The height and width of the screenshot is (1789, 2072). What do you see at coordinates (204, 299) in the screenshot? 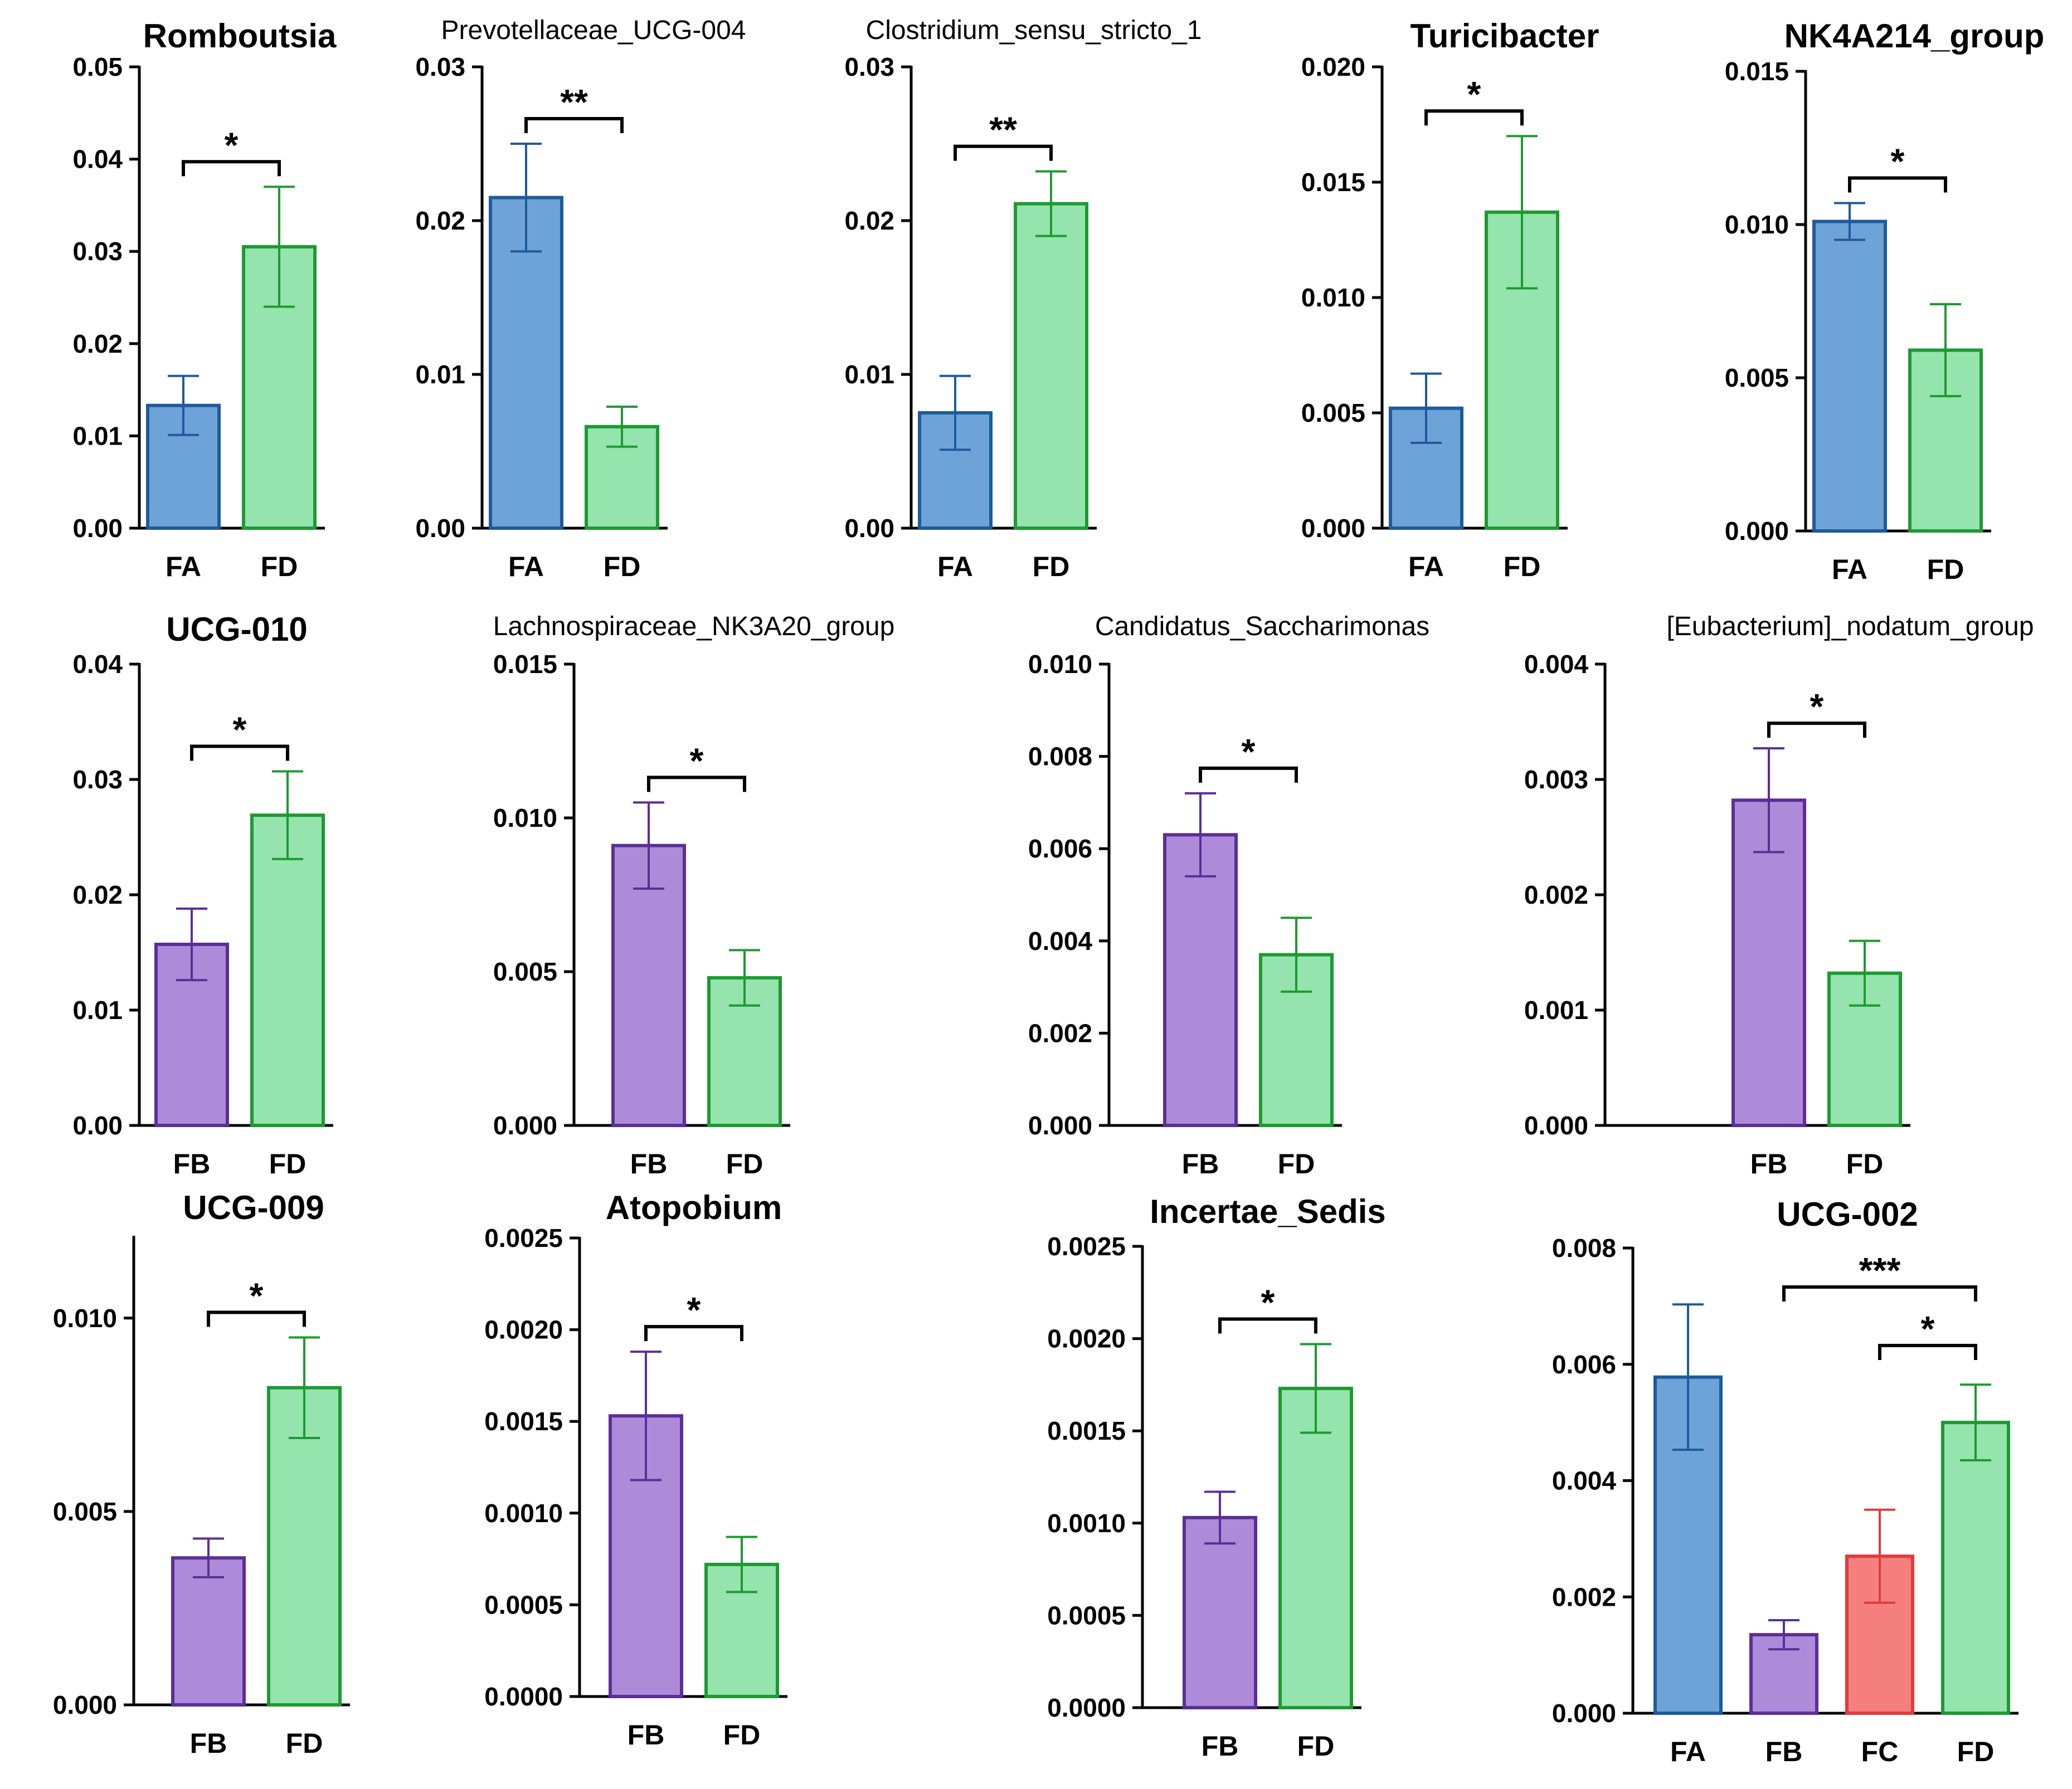
I see `chart-panel-1: Romboutsia 0.00 0.01 0.02 0.03 0.04 0.05 FA FD *` at bounding box center [204, 299].